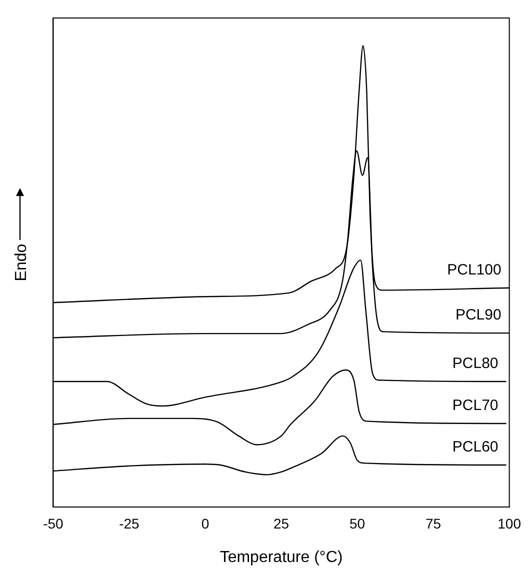  I want to click on y-axis-title: Endo, so click(21, 263).